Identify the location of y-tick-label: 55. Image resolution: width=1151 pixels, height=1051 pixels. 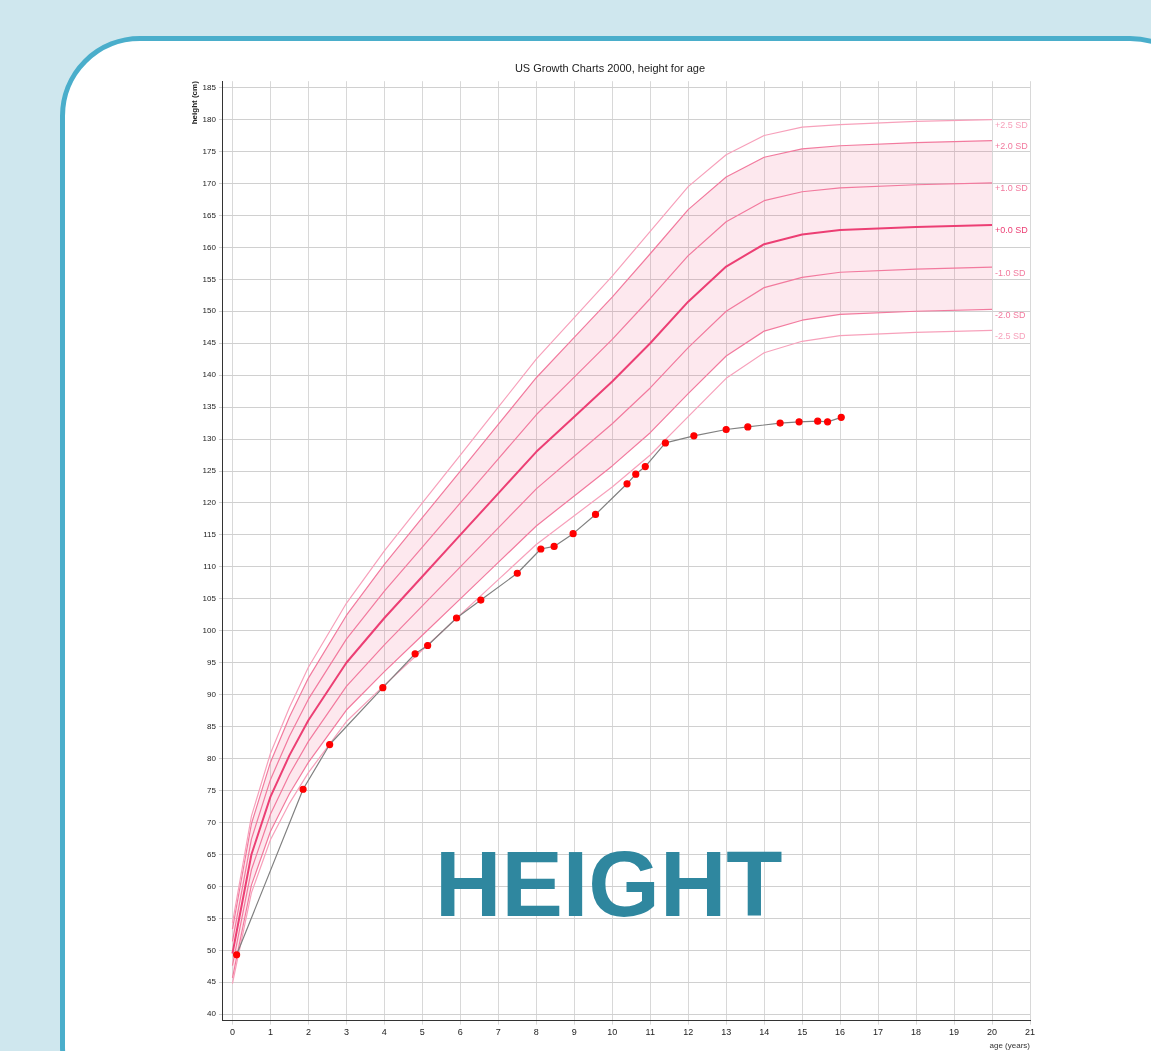
(212, 918).